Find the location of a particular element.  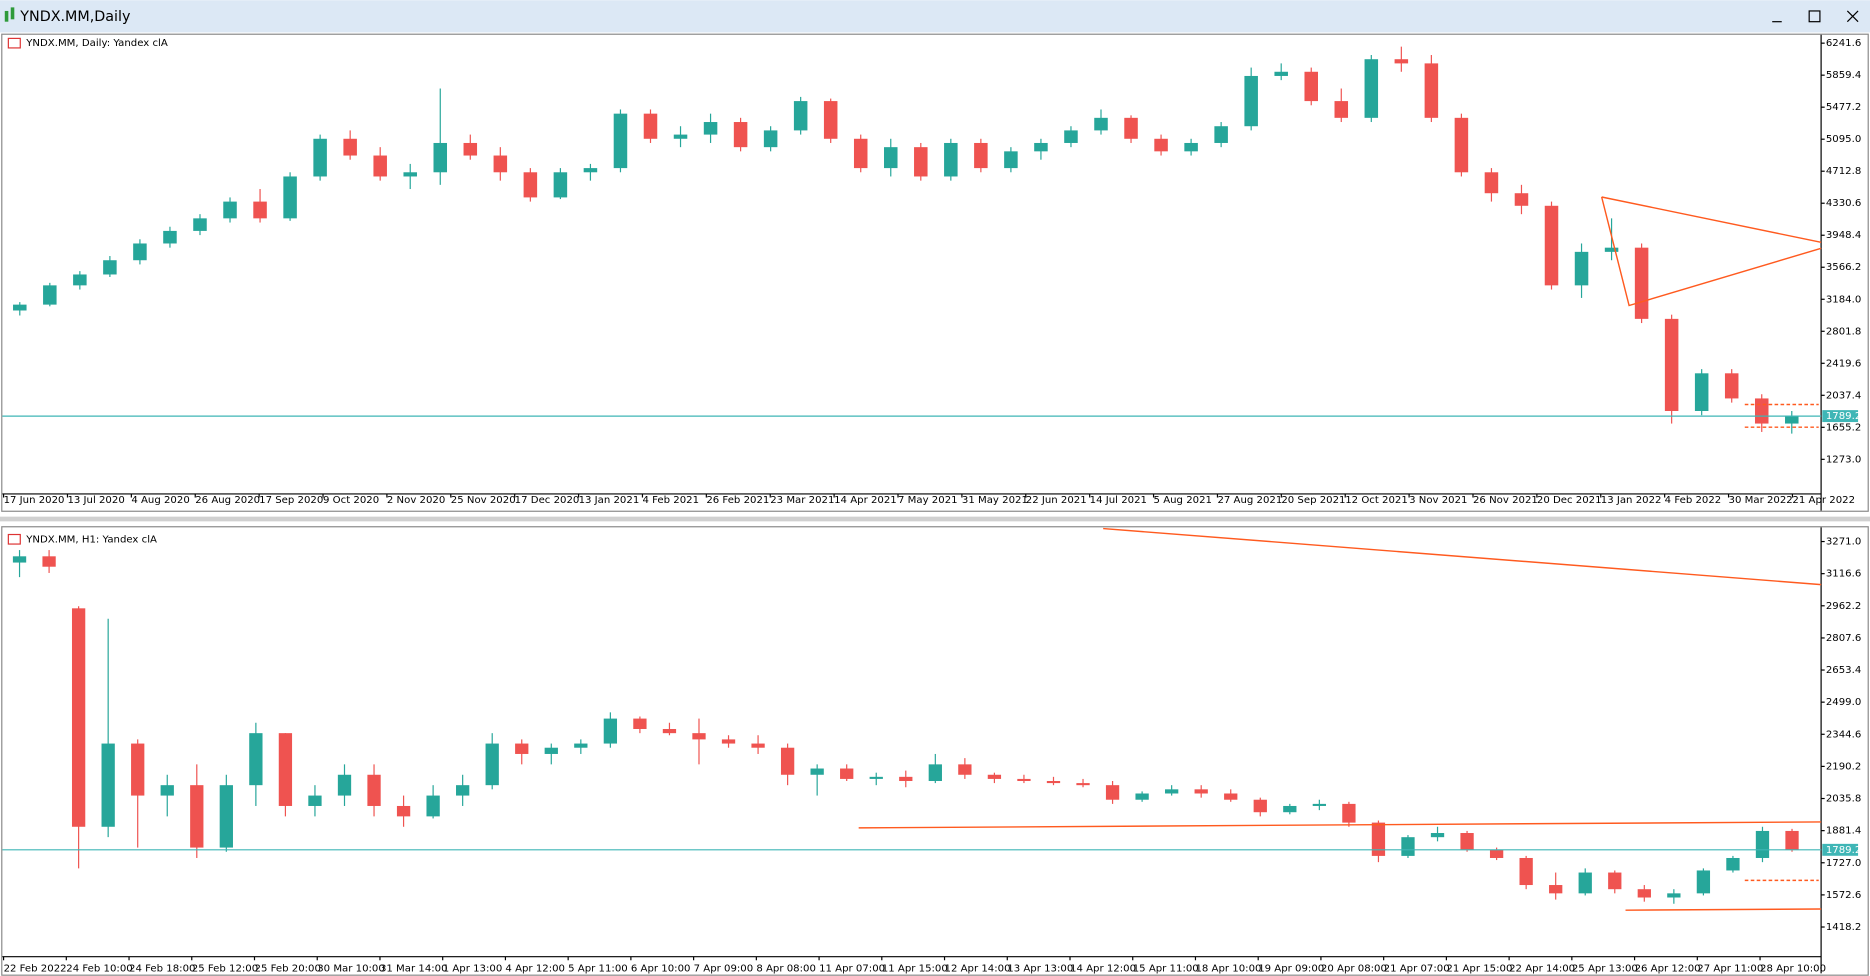

chart-label: YNDX.MM, H1: Yandex clA is located at coordinates (91, 539).